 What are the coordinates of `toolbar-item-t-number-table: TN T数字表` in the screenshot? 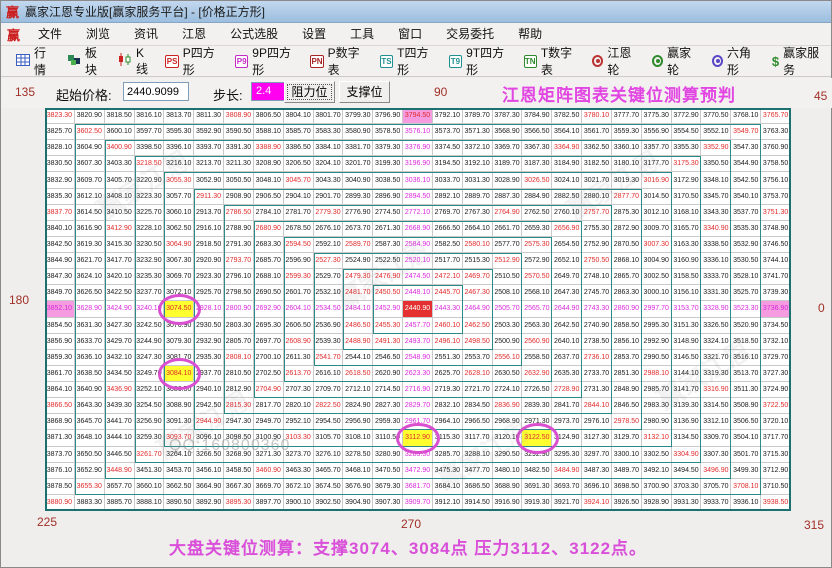 It's located at (551, 61).